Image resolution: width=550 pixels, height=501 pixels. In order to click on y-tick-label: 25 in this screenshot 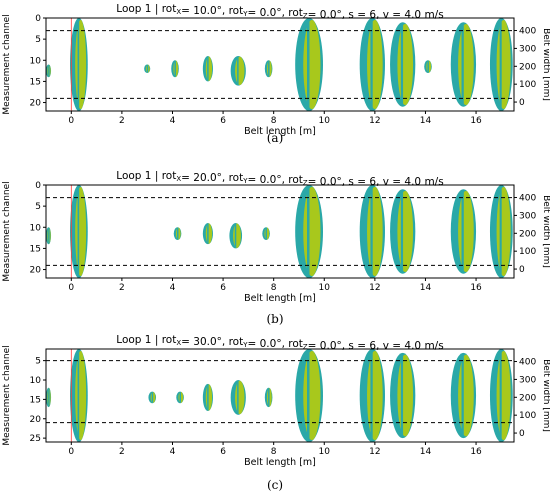, I will do `click(35, 439)`.